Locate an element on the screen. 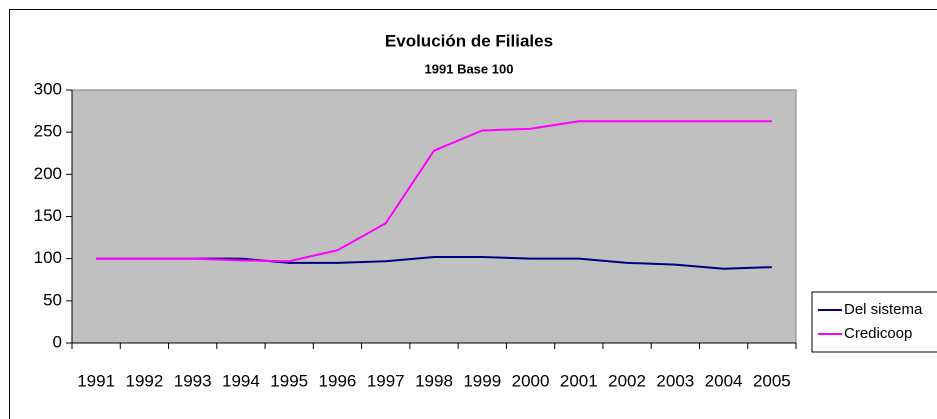 This screenshot has height=419, width=937. y-tick-label: 100 is located at coordinates (48, 257).